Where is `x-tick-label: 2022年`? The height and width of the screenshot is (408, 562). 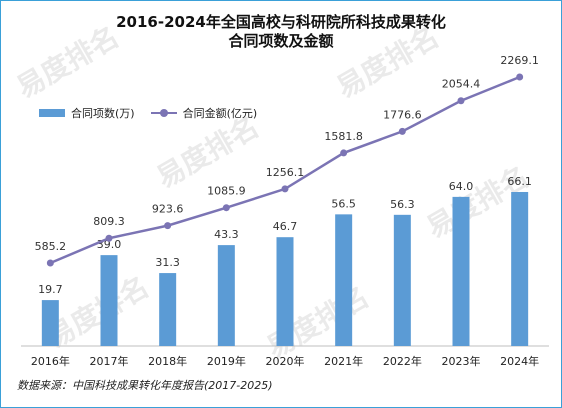 x-tick-label: 2022年 is located at coordinates (402, 361).